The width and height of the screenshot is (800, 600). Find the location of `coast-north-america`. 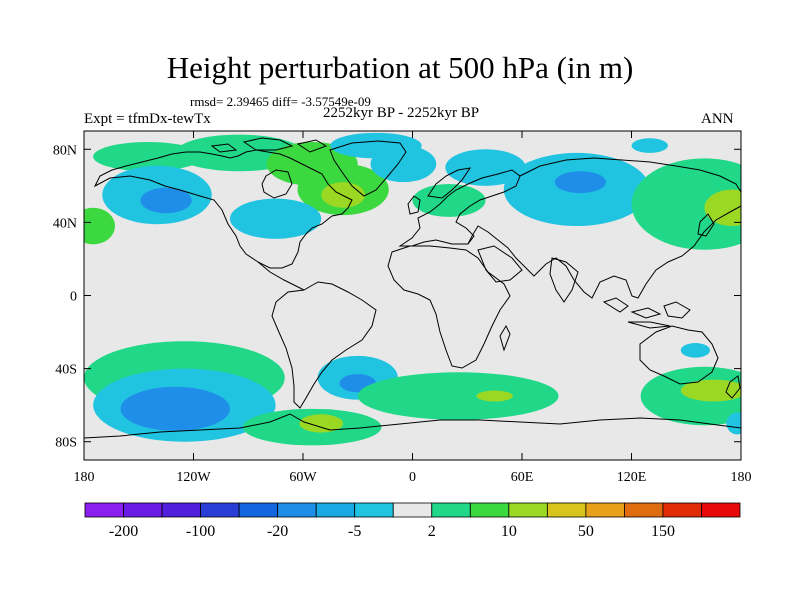

coast-north-america is located at coordinates (223, 209).